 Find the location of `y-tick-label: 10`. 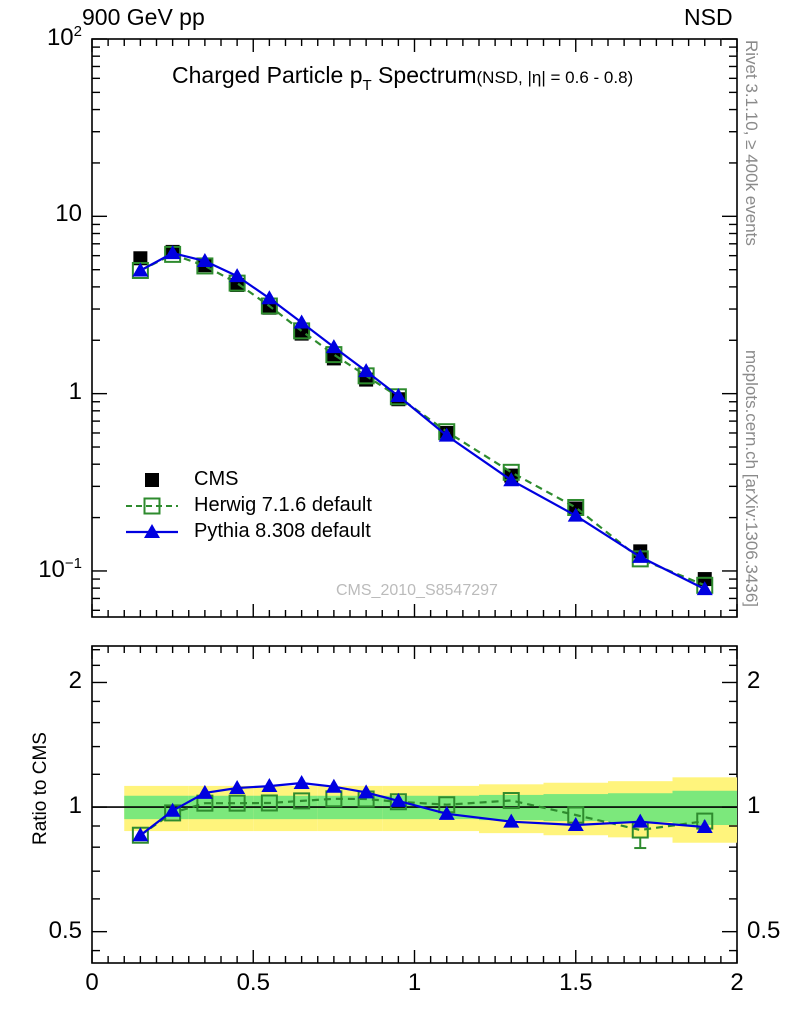

y-tick-label: 10 is located at coordinates (68, 214).